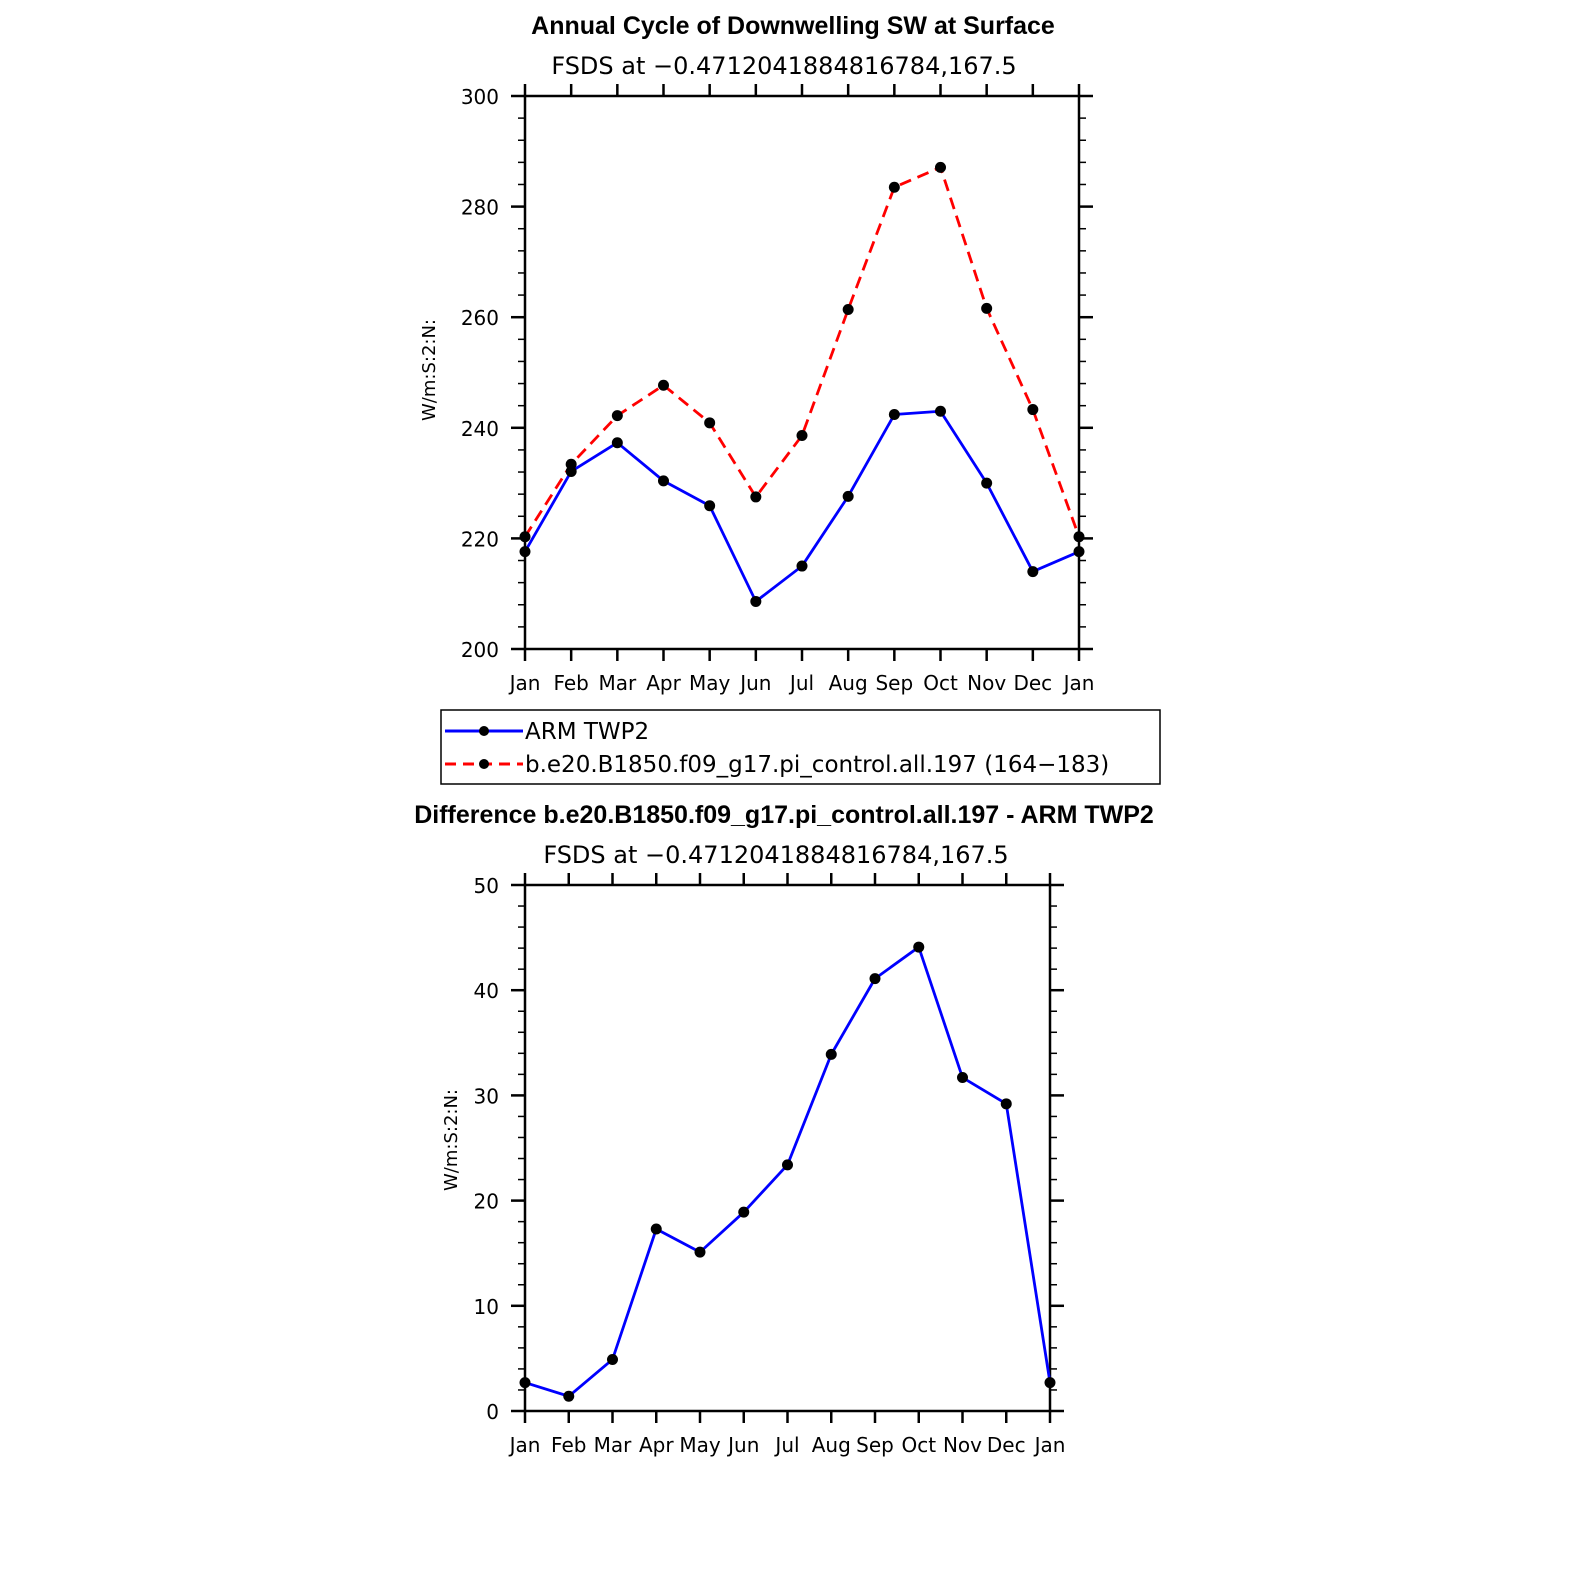  I want to click on chart1-y-axis-label: W/m:S:2:N:, so click(429, 370).